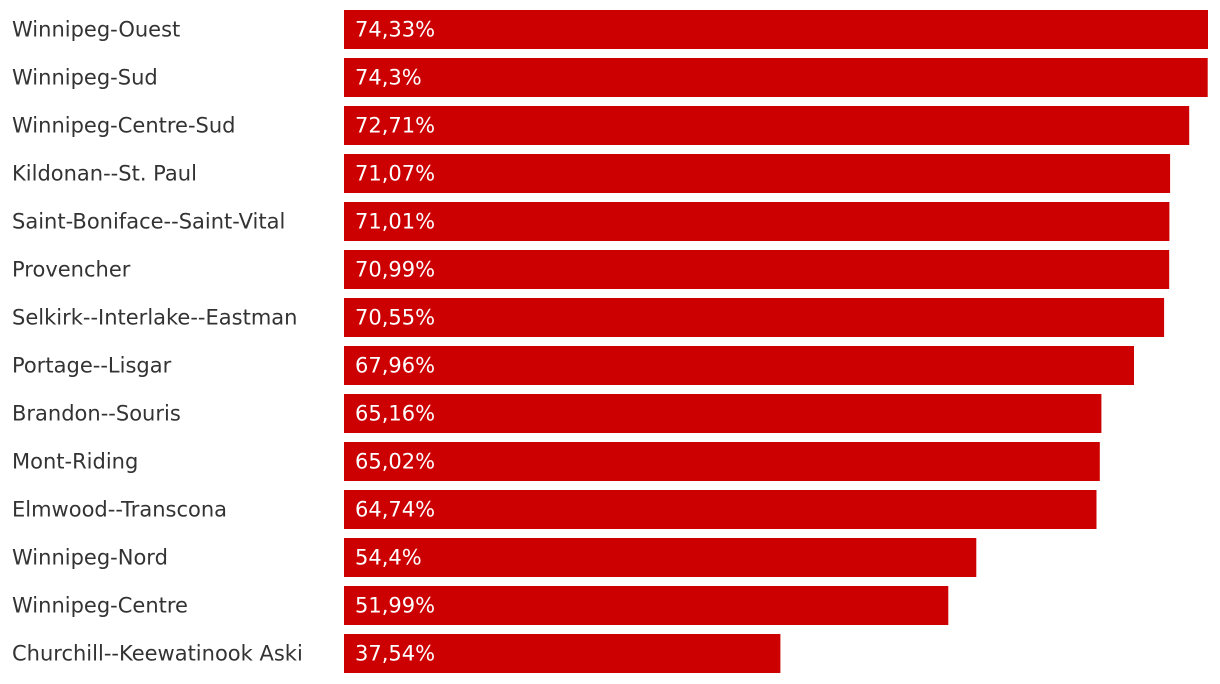  What do you see at coordinates (395, 510) in the screenshot?
I see `value-label: 64,74%` at bounding box center [395, 510].